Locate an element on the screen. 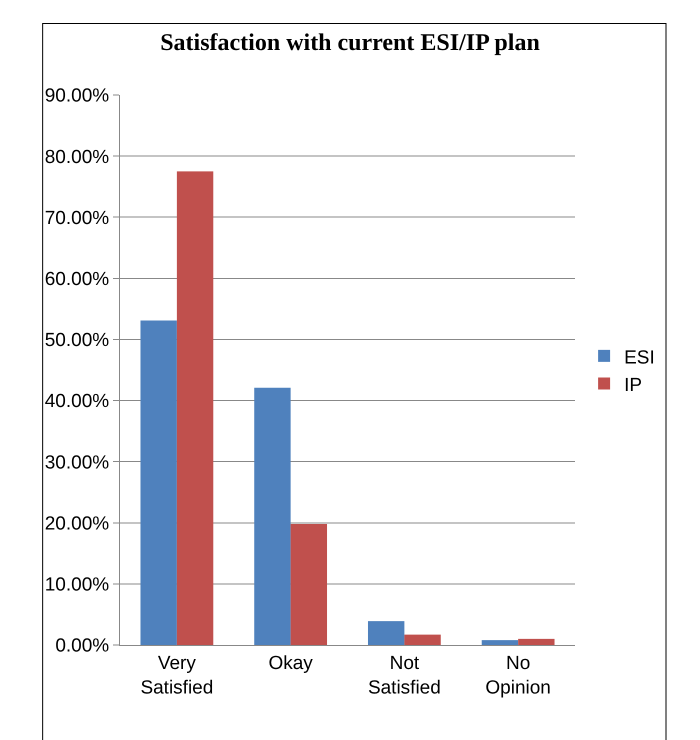 This screenshot has width=700, height=740. y-tick-label: 90.00% is located at coordinates (77, 96).